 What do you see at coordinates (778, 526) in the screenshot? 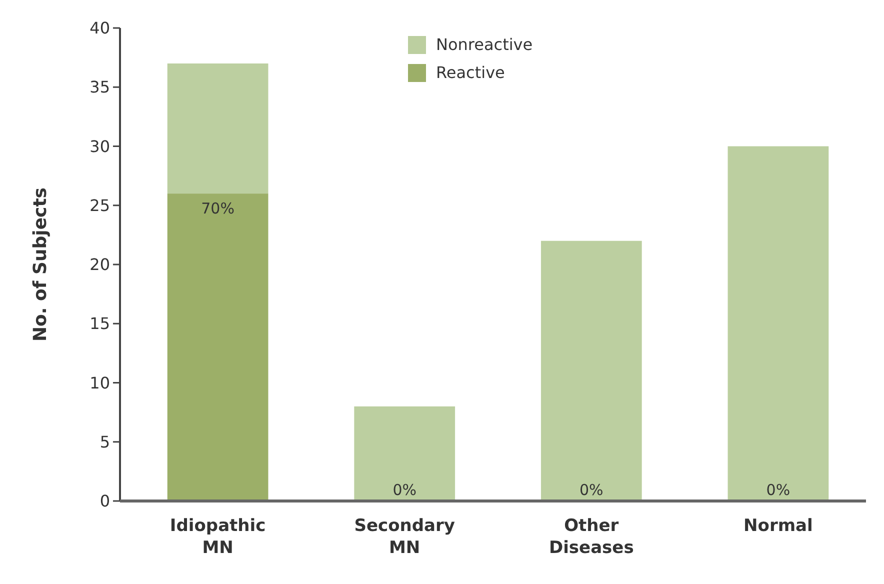
I see `x-tick-label: Normal` at bounding box center [778, 526].